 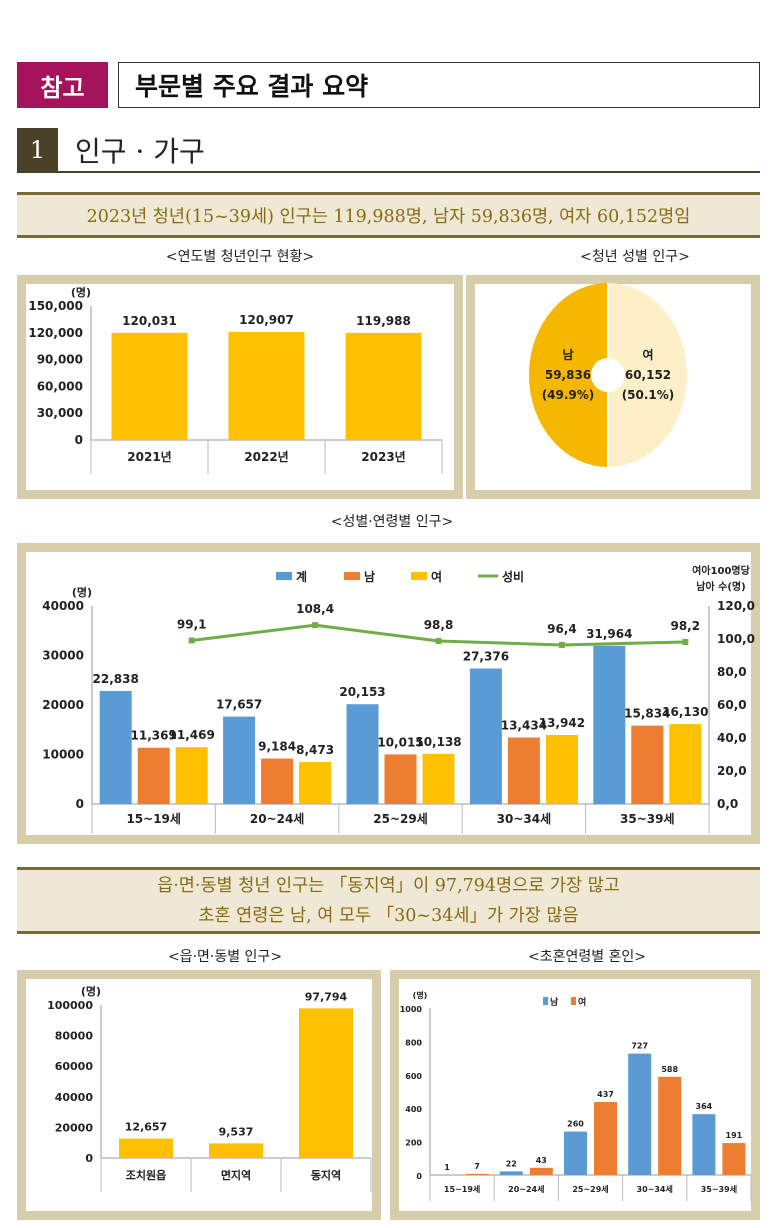 What do you see at coordinates (55, 306) in the screenshot?
I see `y-tick-label: 150,000` at bounding box center [55, 306].